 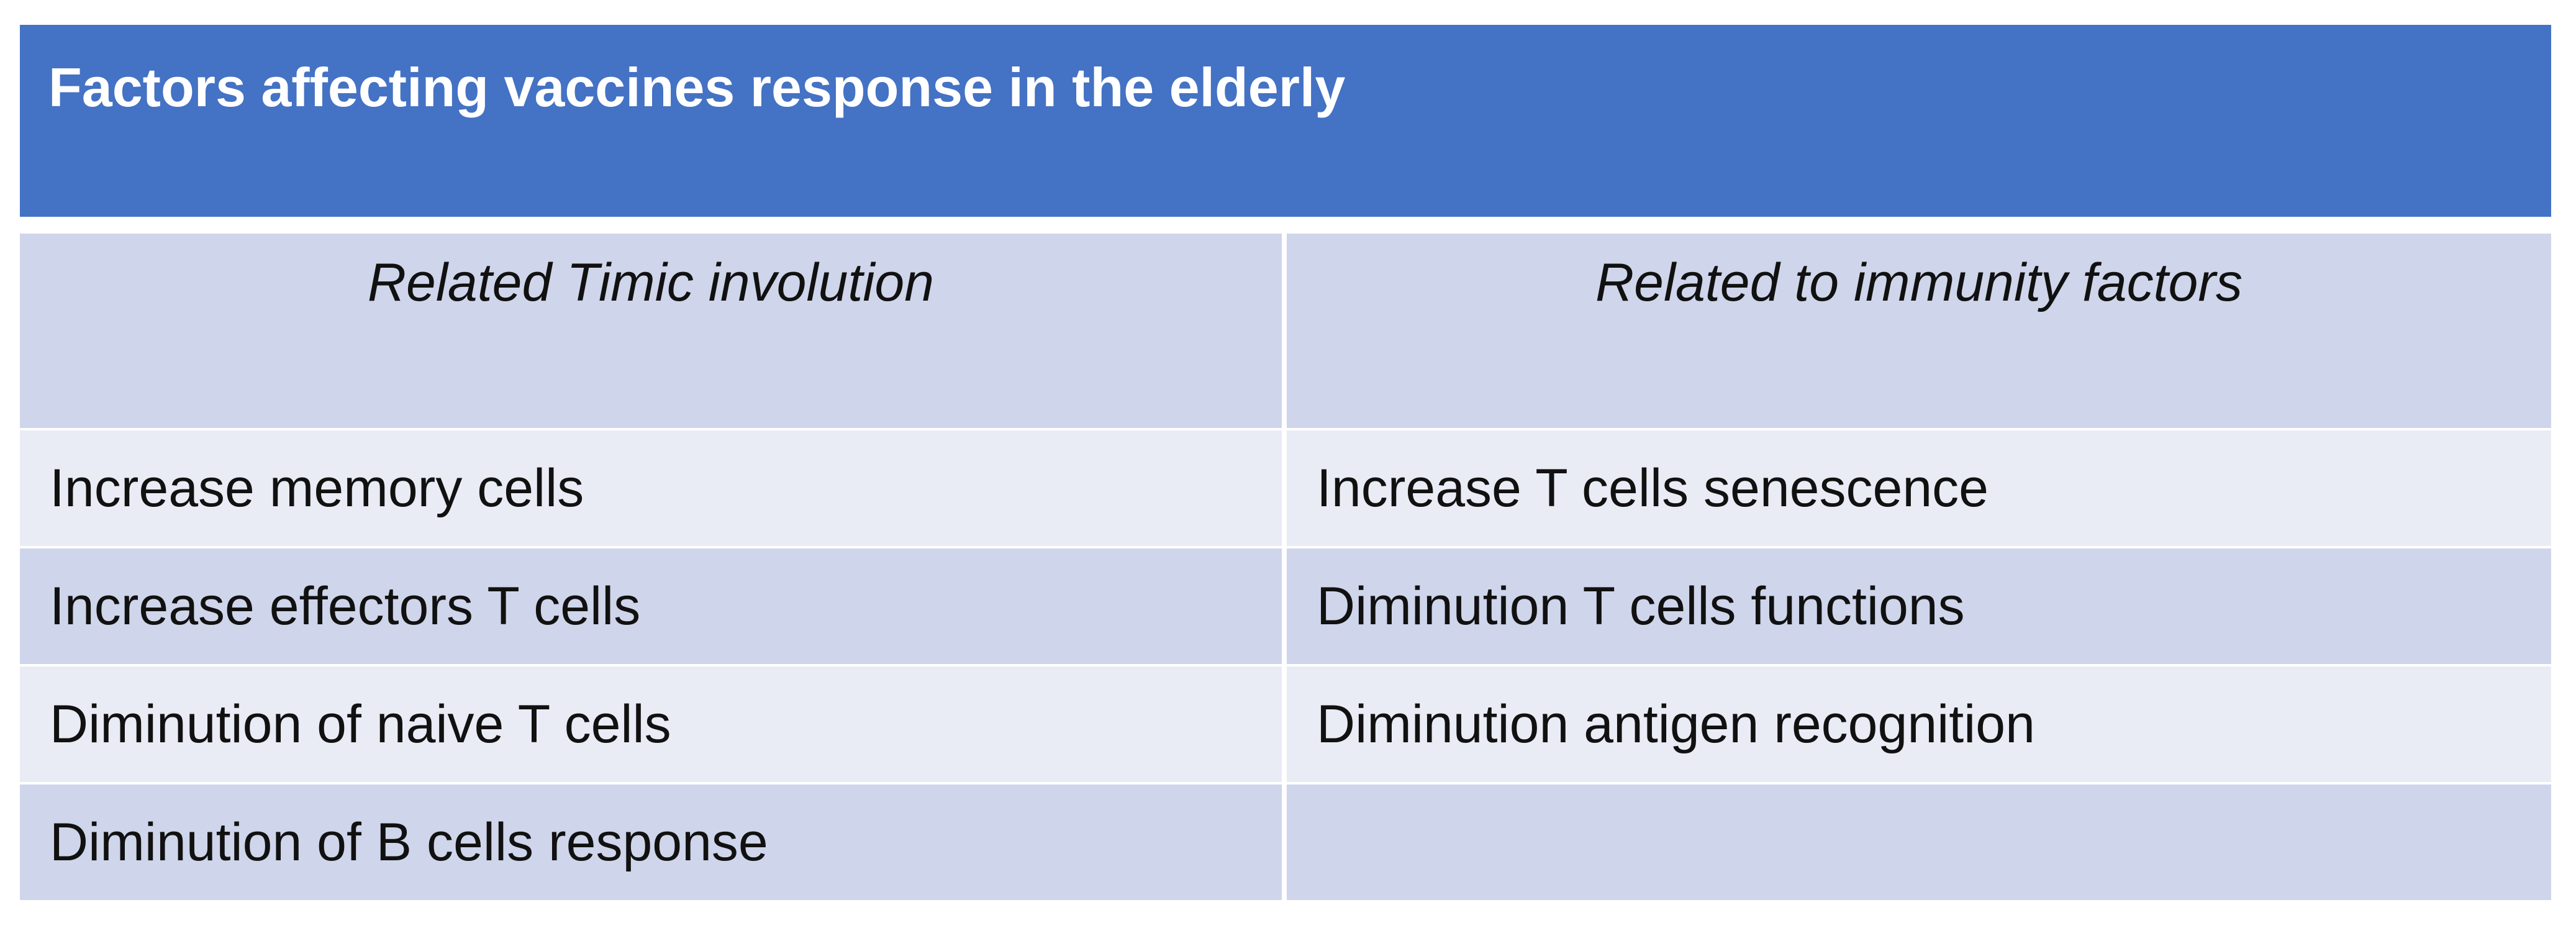 What do you see at coordinates (651, 331) in the screenshot?
I see `column-header: Related Timic involution` at bounding box center [651, 331].